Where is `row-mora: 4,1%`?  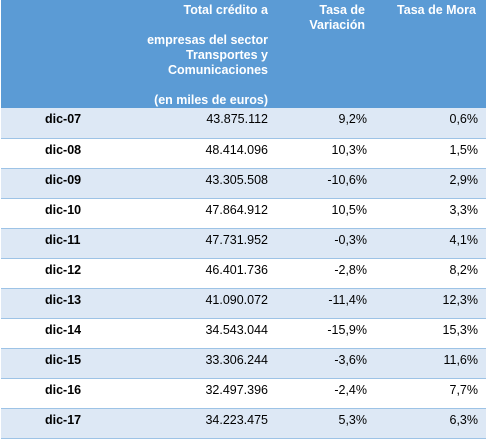
row-mora: 4,1% is located at coordinates (428, 243).